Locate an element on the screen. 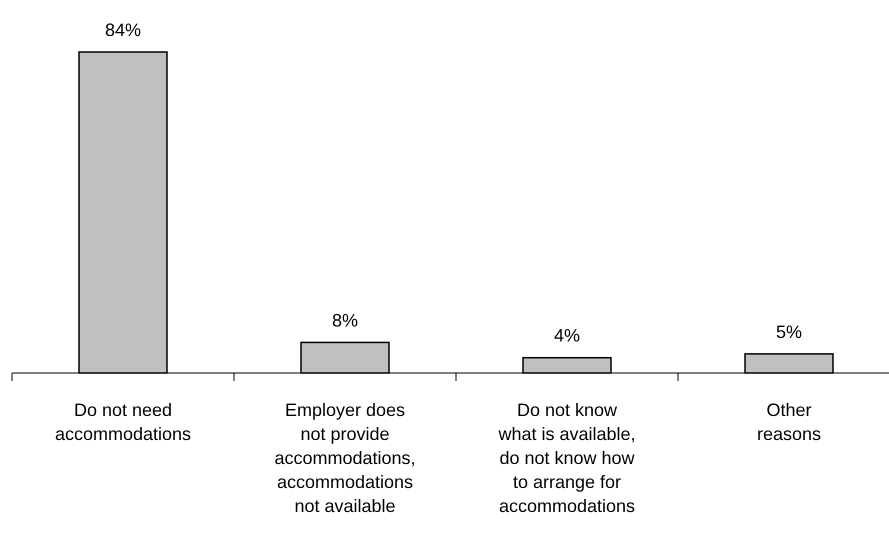 This screenshot has width=889, height=558. data-label: 84% is located at coordinates (123, 30).